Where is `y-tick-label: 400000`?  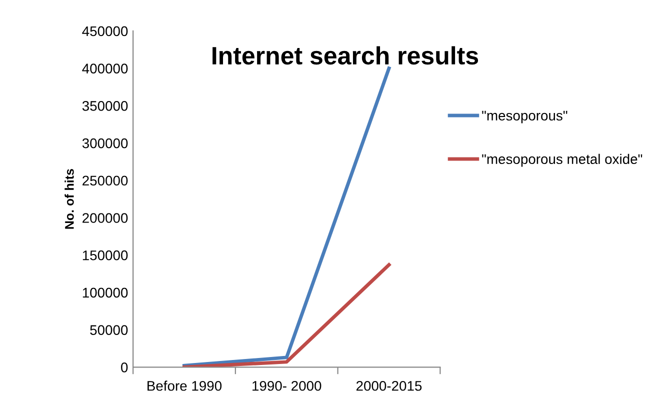 y-tick-label: 400000 is located at coordinates (105, 69).